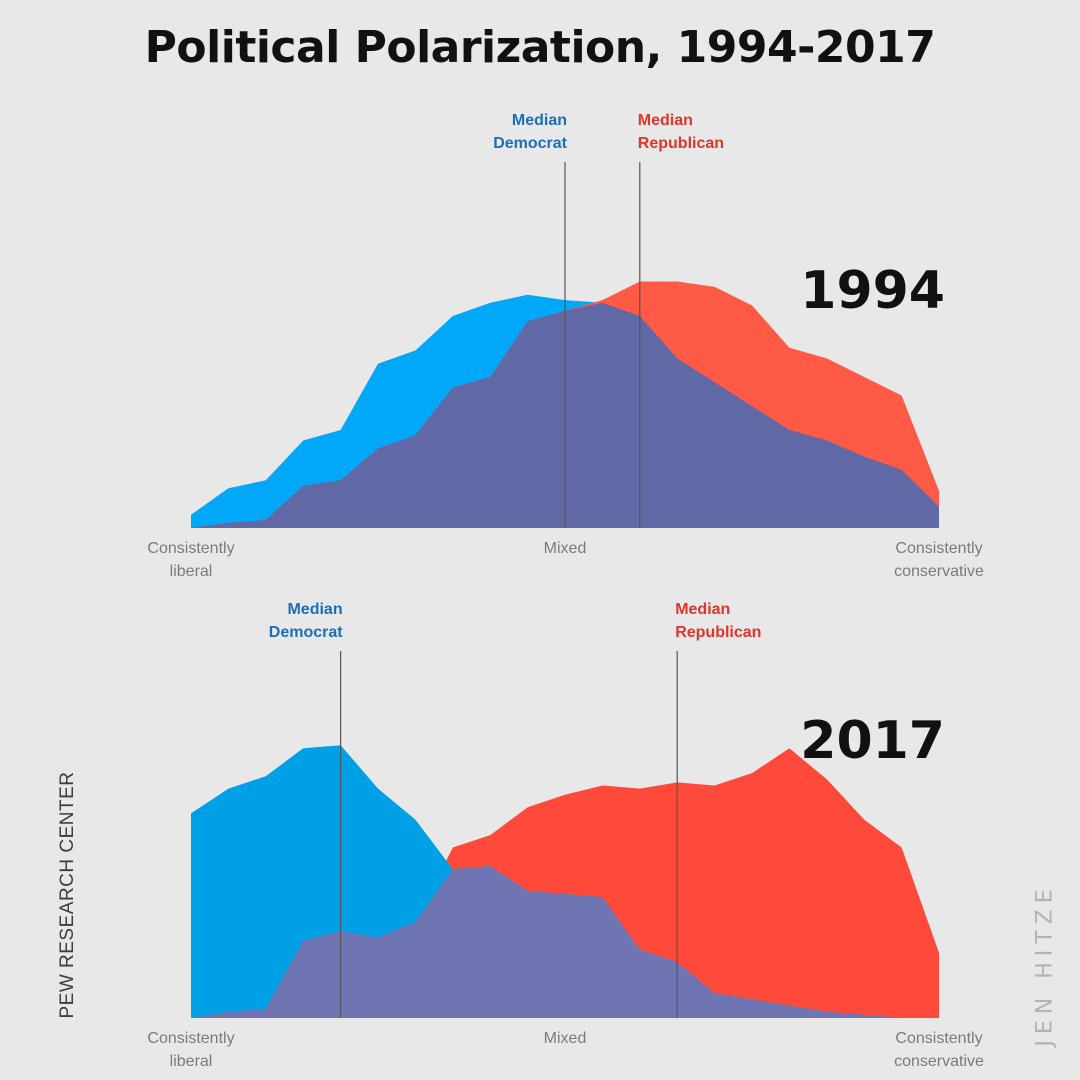 The width and height of the screenshot is (1080, 1080). I want to click on year-label: 1994, so click(872, 291).